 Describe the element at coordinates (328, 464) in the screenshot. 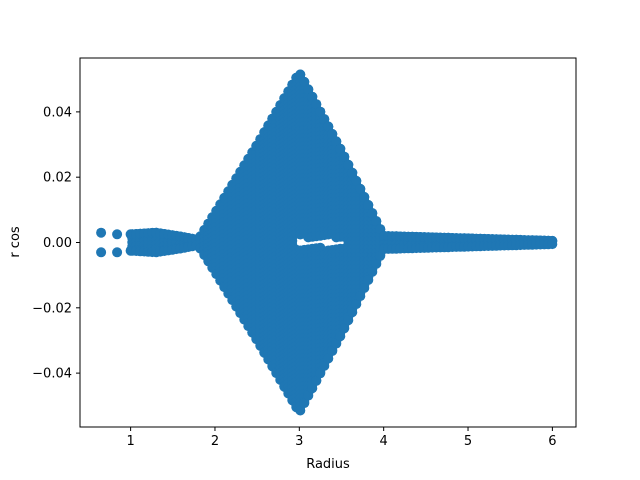

I see `x-axis-label: Radius` at that location.